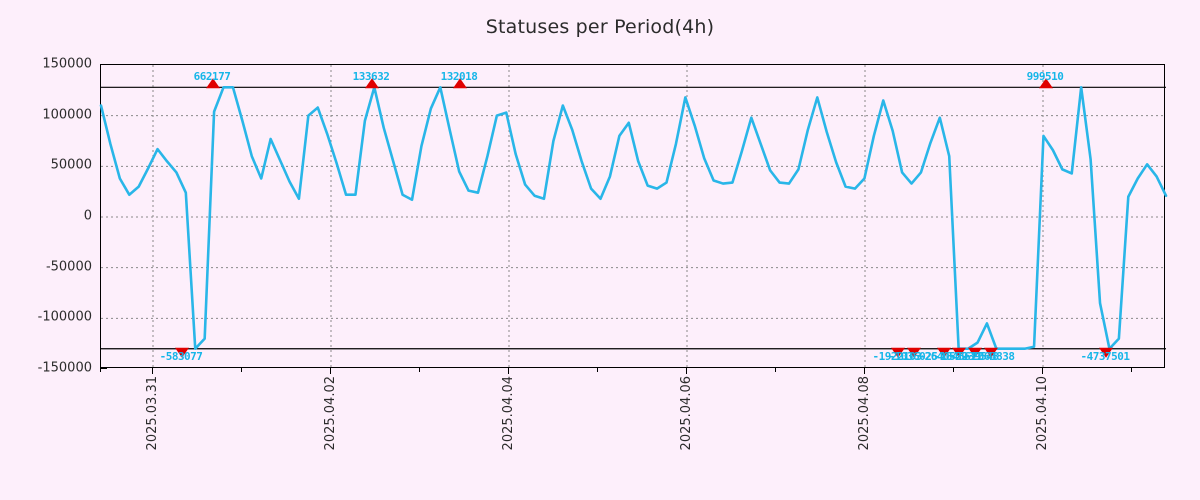 This screenshot has height=500, width=1200. Describe the element at coordinates (103, 368) in the screenshot. I see `y-tick-mark` at that location.